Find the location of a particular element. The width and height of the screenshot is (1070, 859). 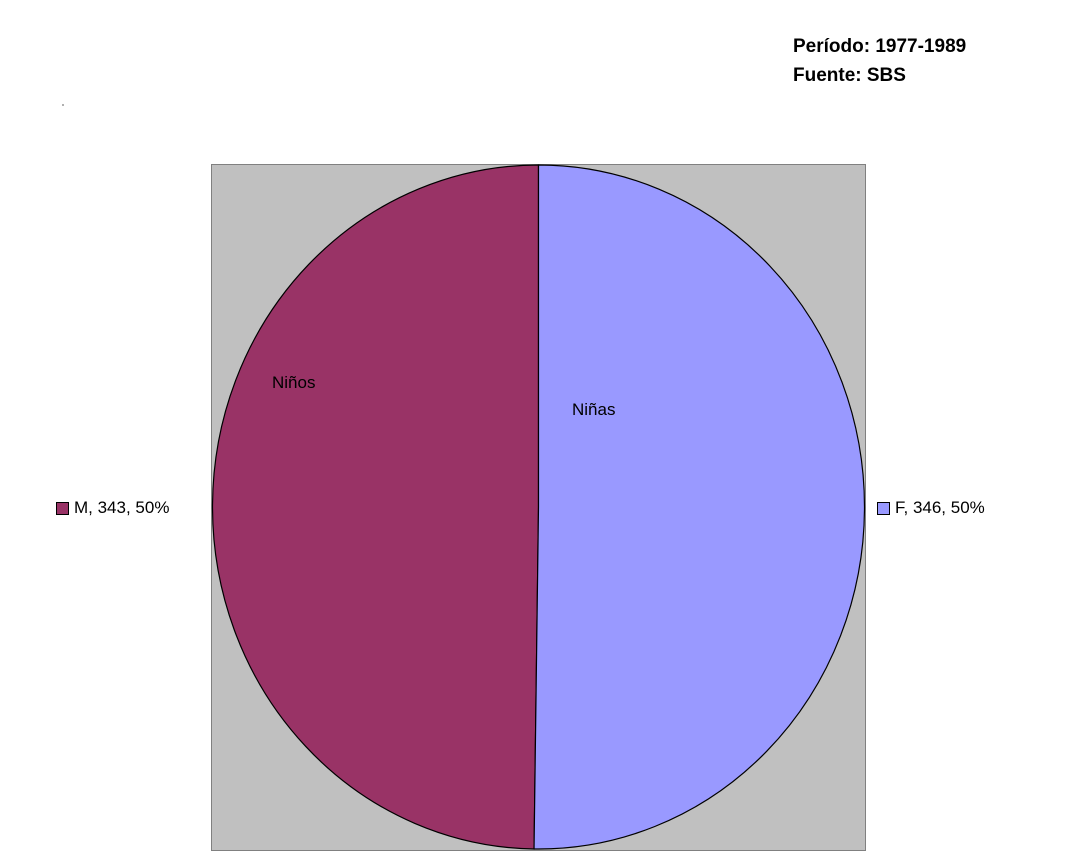

legend-entry-f: F, 346, 50% is located at coordinates (931, 508).